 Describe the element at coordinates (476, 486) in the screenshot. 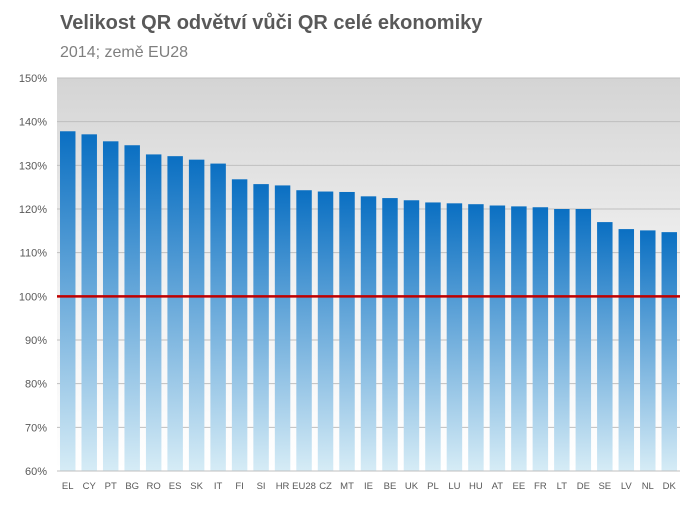

I see `x-tick-label: HU` at that location.